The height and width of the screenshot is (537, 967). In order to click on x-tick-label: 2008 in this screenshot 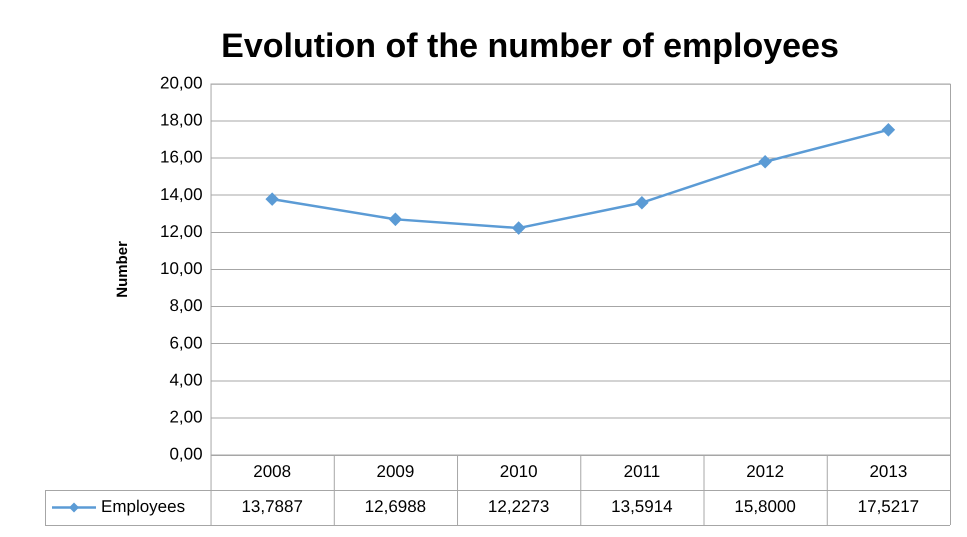, I will do `click(272, 472)`.